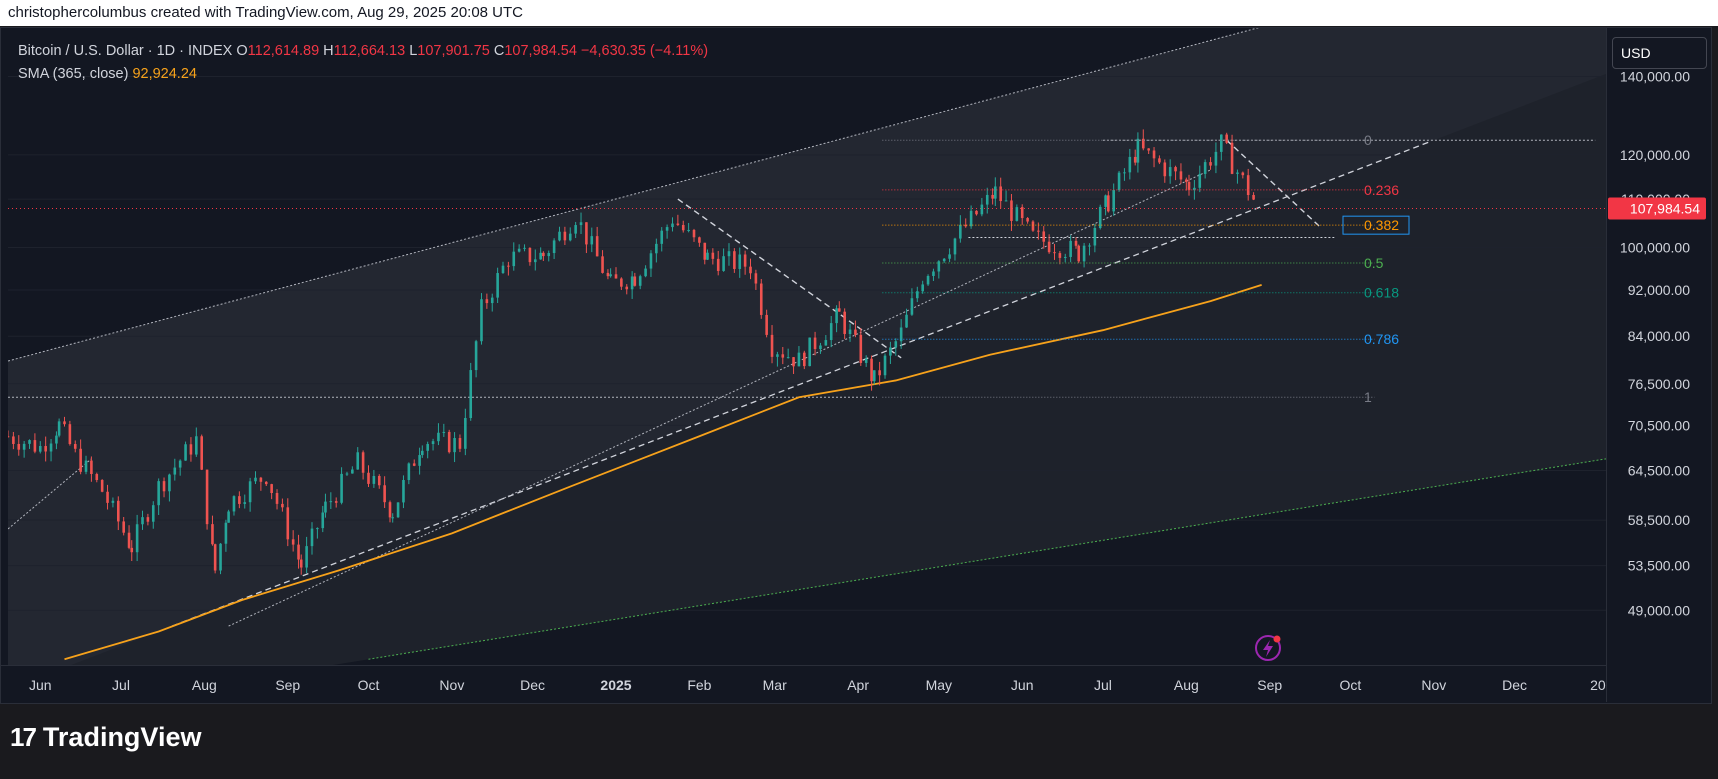  I want to click on fib-label-0.786: 0.786, so click(1381, 339).